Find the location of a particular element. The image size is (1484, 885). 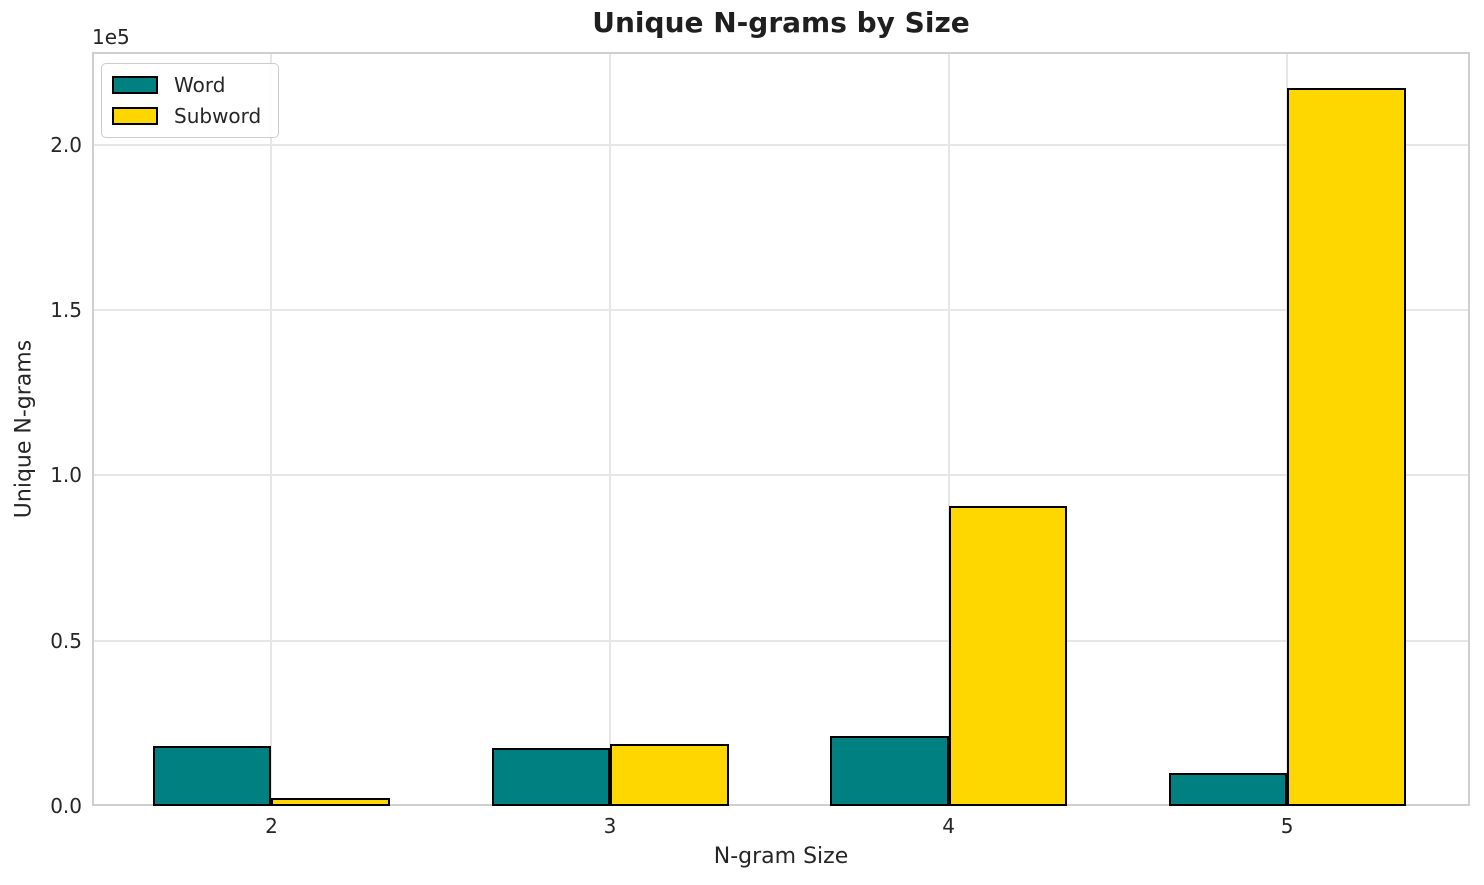

y-axis-label: Unique N-grams is located at coordinates (24, 429).